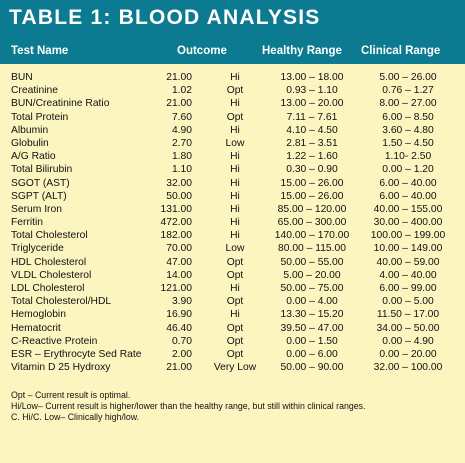 This screenshot has height=463, width=465. Describe the element at coordinates (40, 51) in the screenshot. I see `header-test-name: Test Name` at that location.